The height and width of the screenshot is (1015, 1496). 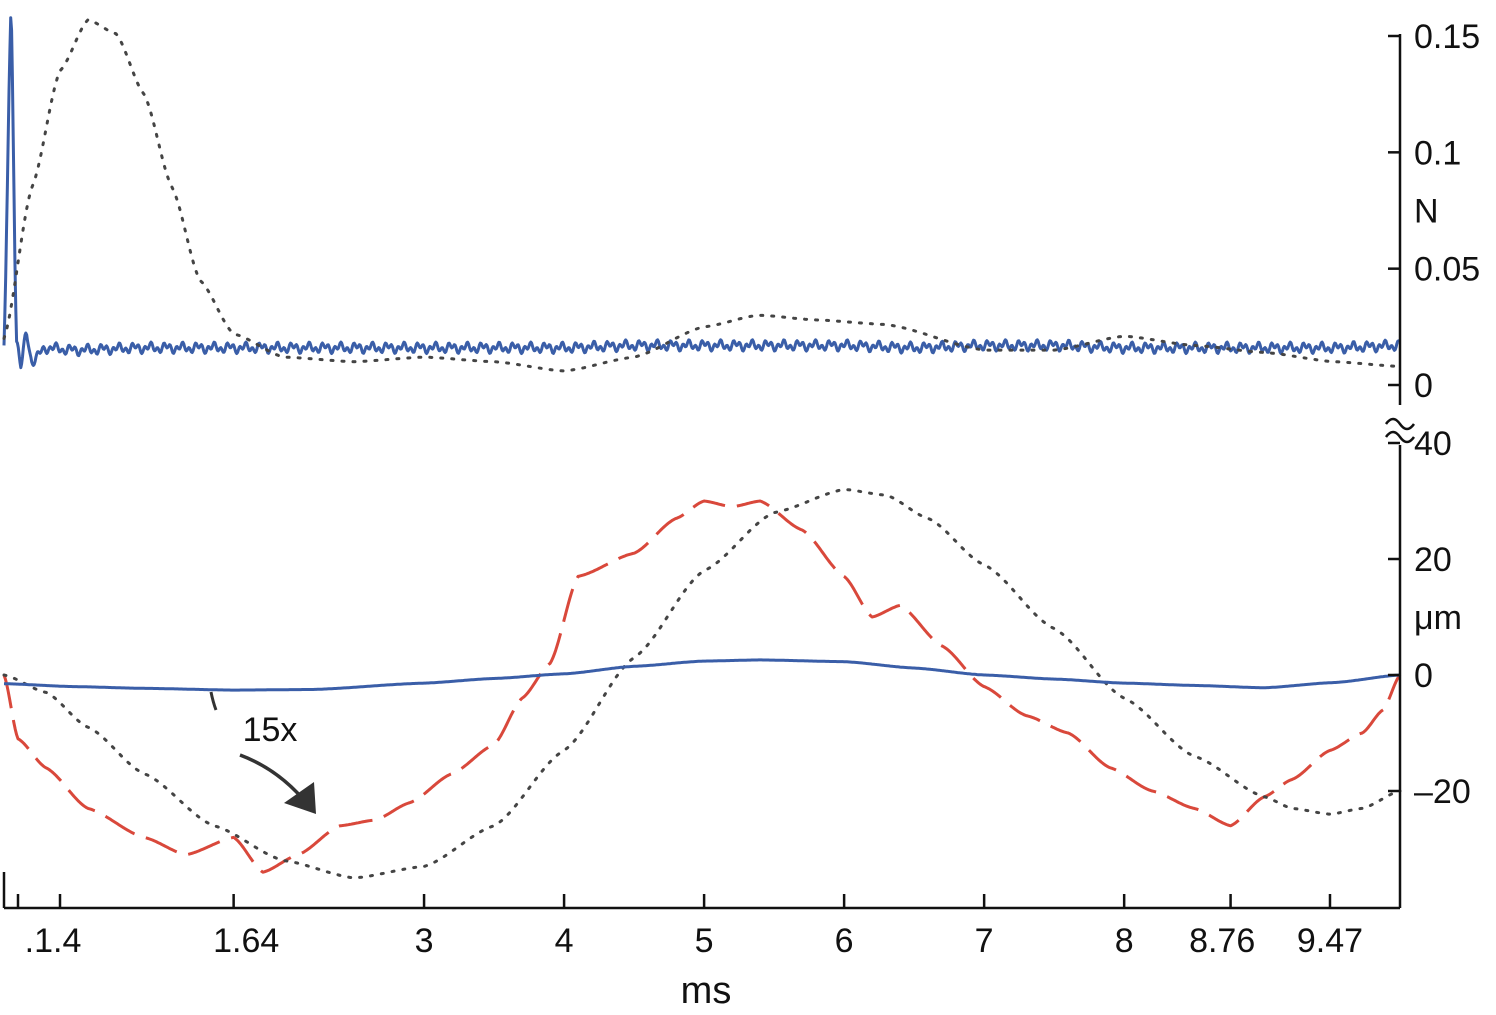 I want to click on displacement-y-tick-label: –20, so click(x=1442, y=792).